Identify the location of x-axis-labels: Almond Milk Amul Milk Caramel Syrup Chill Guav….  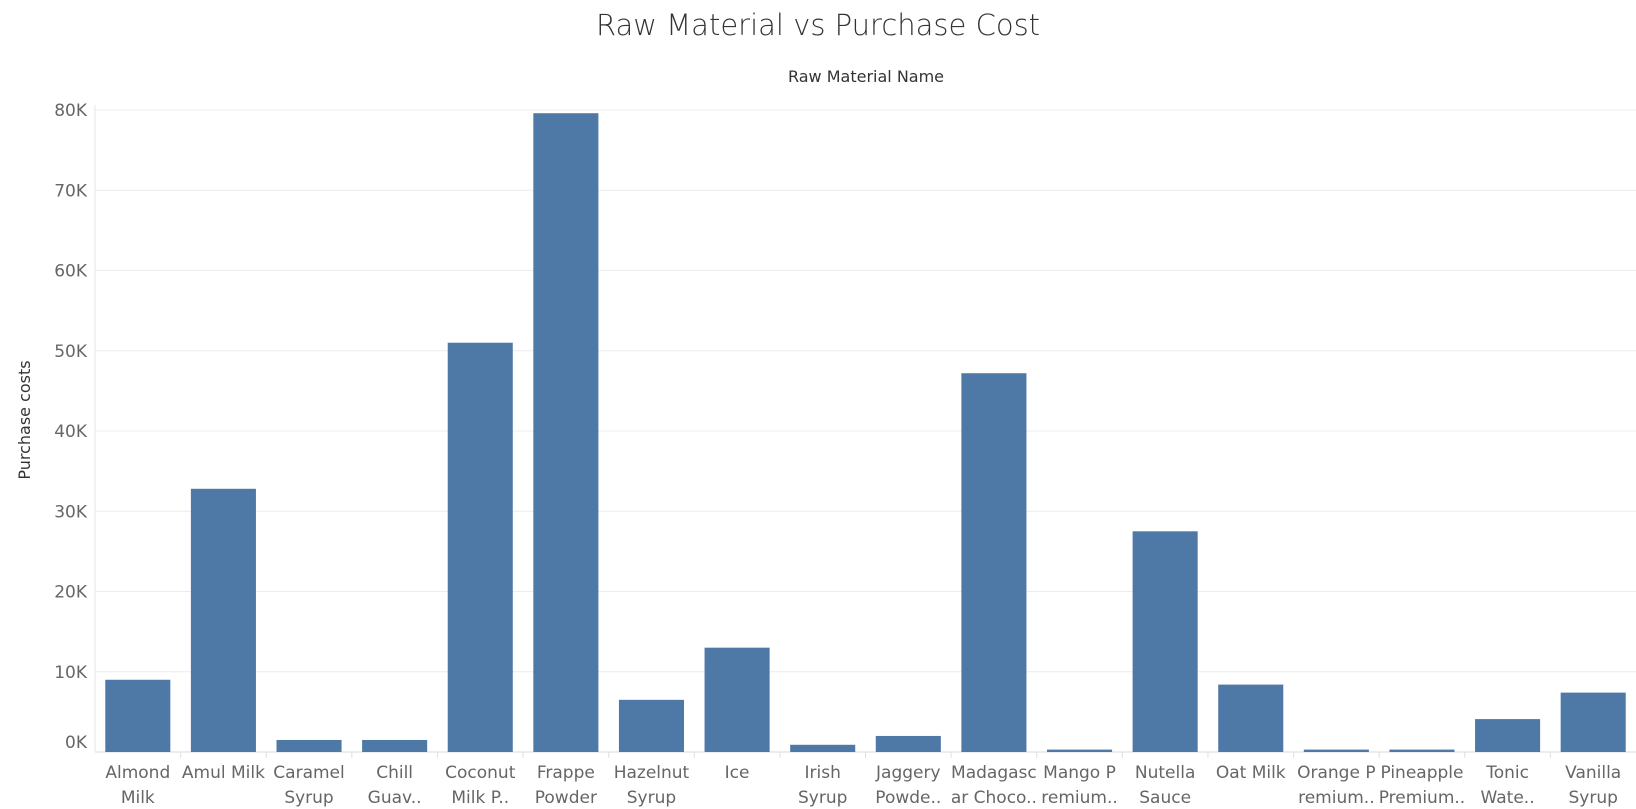
(863, 780).